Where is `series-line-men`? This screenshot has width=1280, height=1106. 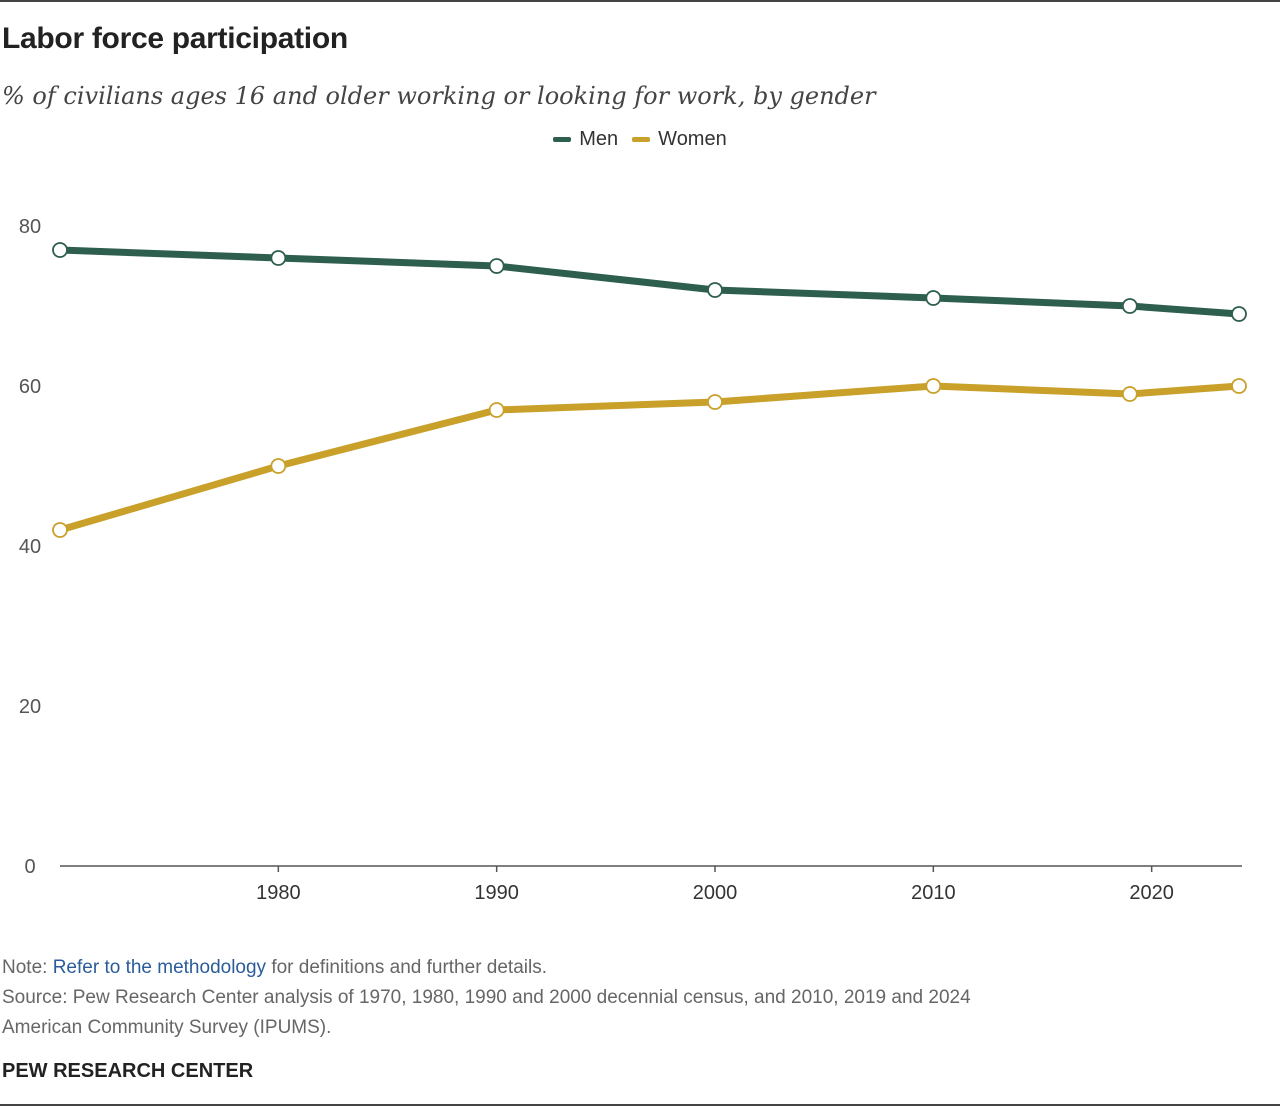 series-line-men is located at coordinates (649, 282).